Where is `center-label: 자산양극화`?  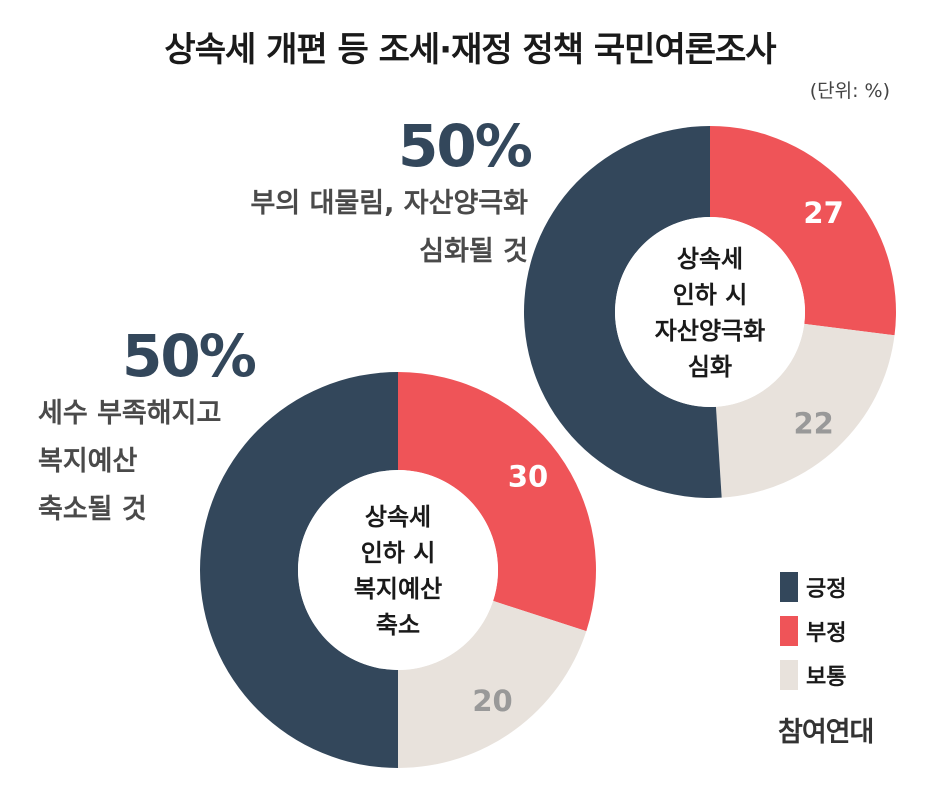
center-label: 자산양극화 is located at coordinates (710, 331).